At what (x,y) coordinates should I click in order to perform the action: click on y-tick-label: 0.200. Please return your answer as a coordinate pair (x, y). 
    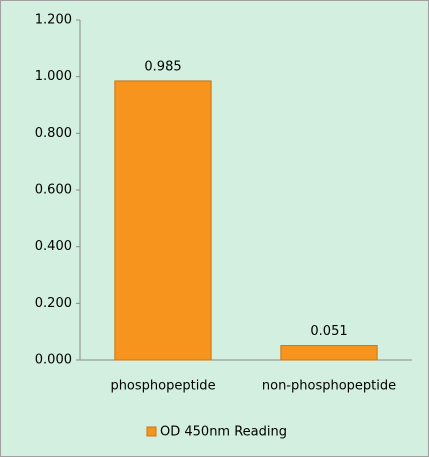
    Looking at the image, I should click on (53, 303).